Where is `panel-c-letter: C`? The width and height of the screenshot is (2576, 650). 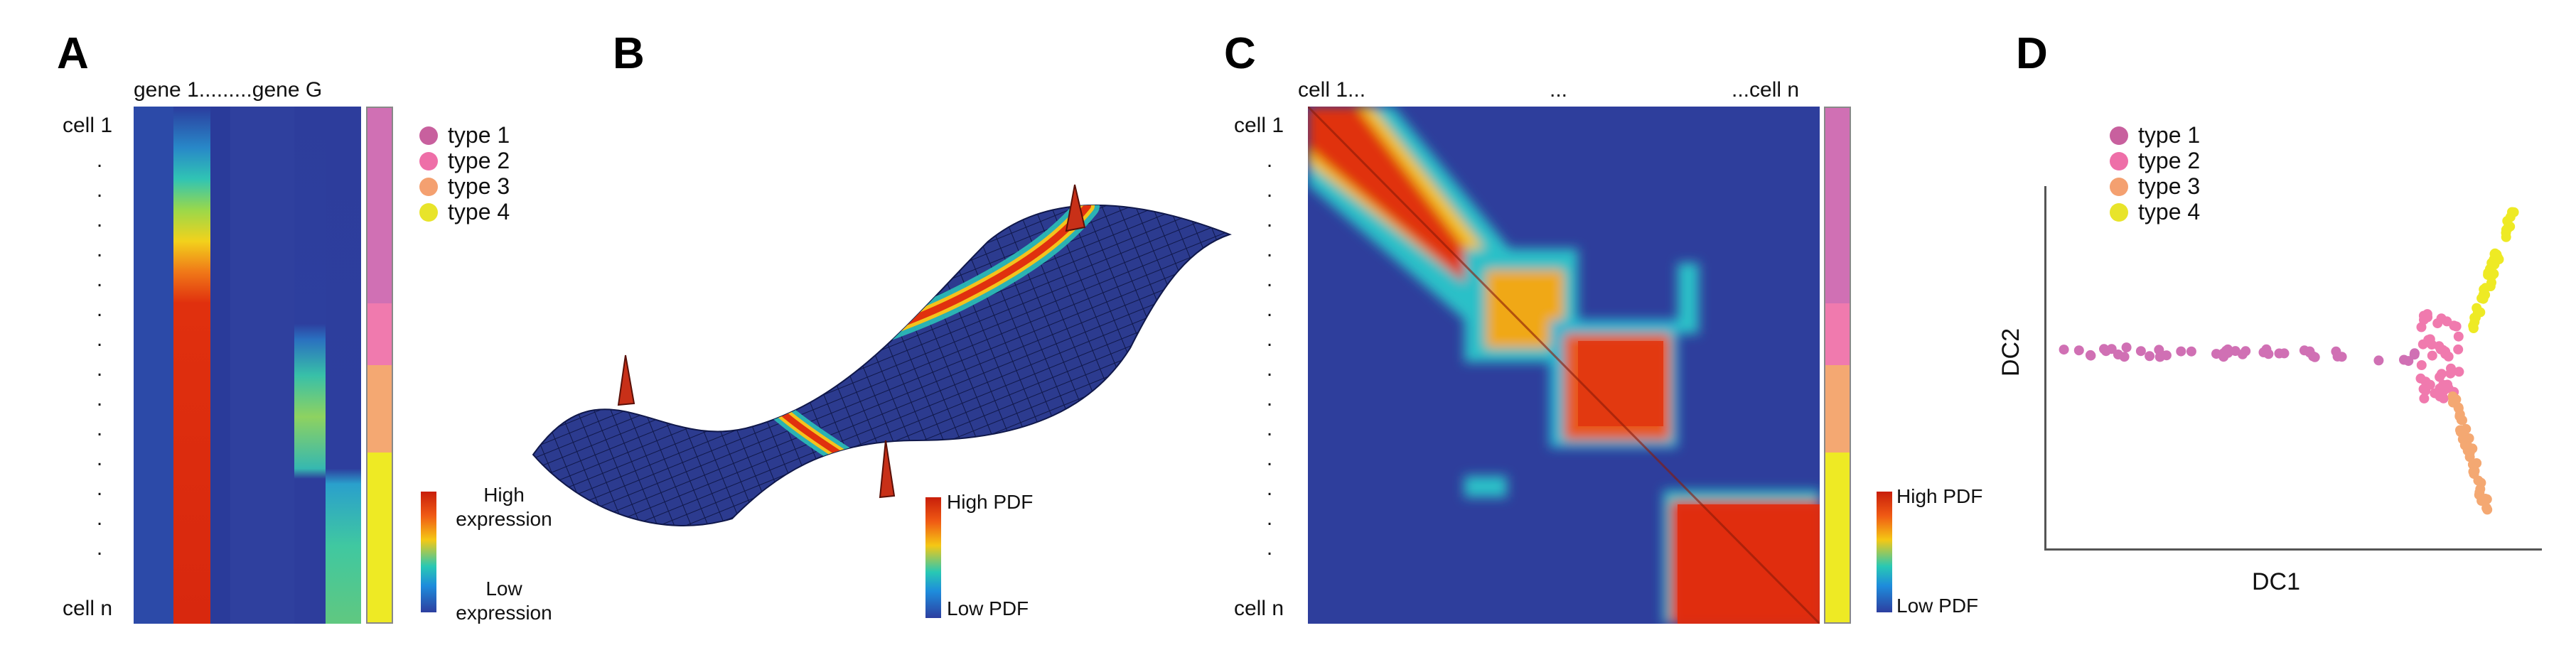
panel-c-letter: C is located at coordinates (1240, 53).